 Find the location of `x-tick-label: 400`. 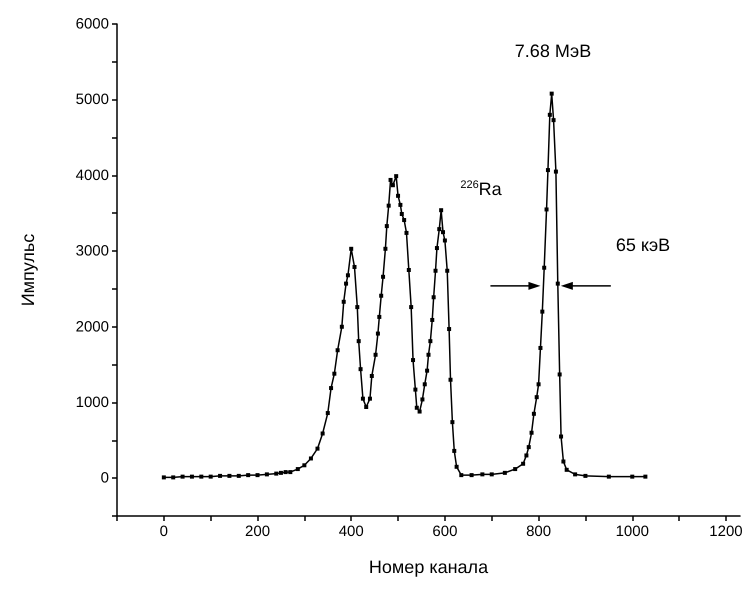

x-tick-label: 400 is located at coordinates (351, 531).